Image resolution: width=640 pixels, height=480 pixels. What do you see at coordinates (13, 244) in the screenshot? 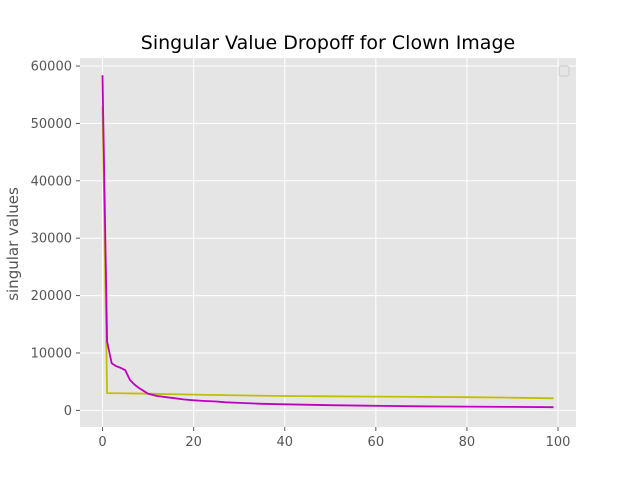
I see `y-axis-label: singular values` at bounding box center [13, 244].